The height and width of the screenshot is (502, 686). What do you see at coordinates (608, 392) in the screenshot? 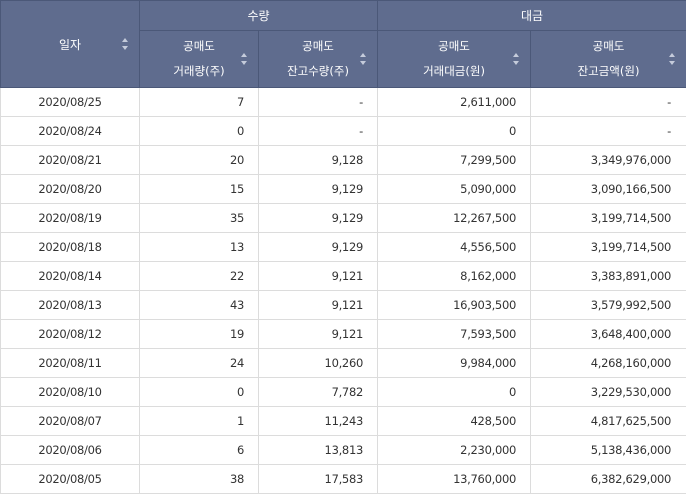
I see `balance-amount-cell: 3,229,530,000` at bounding box center [608, 392].